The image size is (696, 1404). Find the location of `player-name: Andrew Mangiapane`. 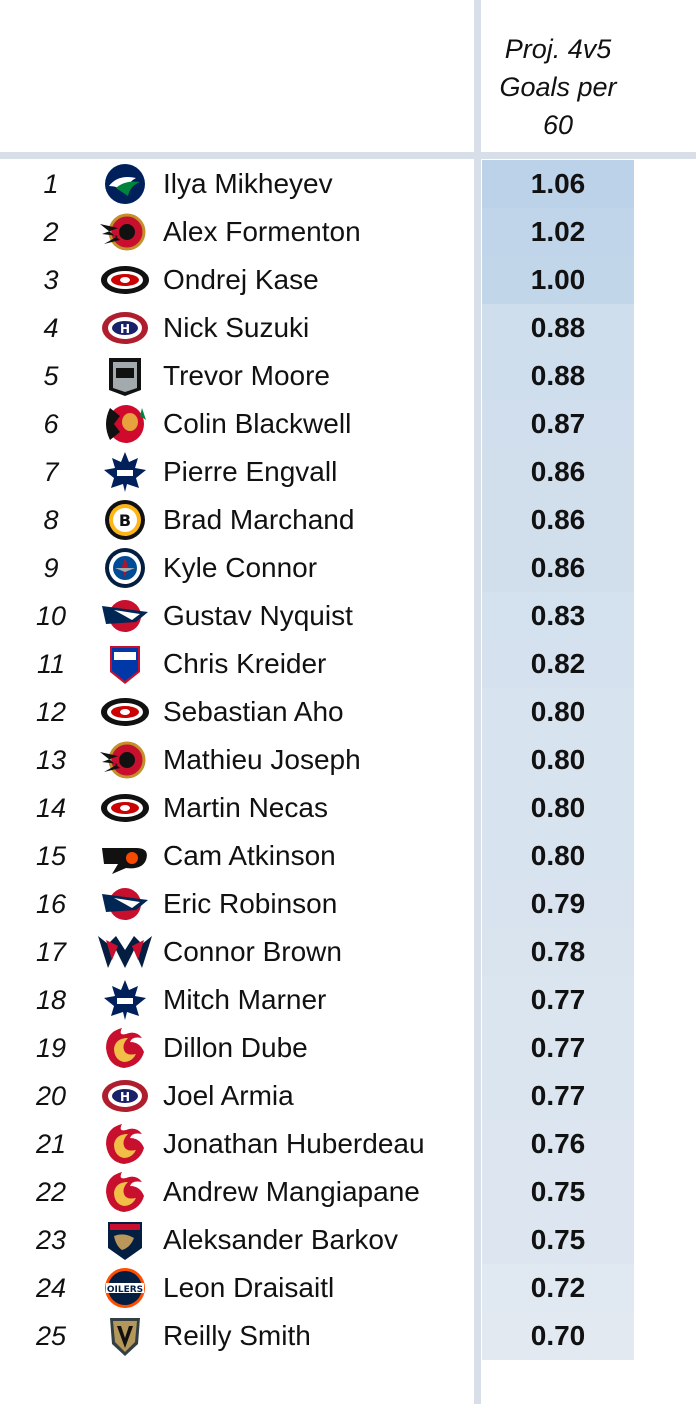

player-name: Andrew Mangiapane is located at coordinates (291, 1191).